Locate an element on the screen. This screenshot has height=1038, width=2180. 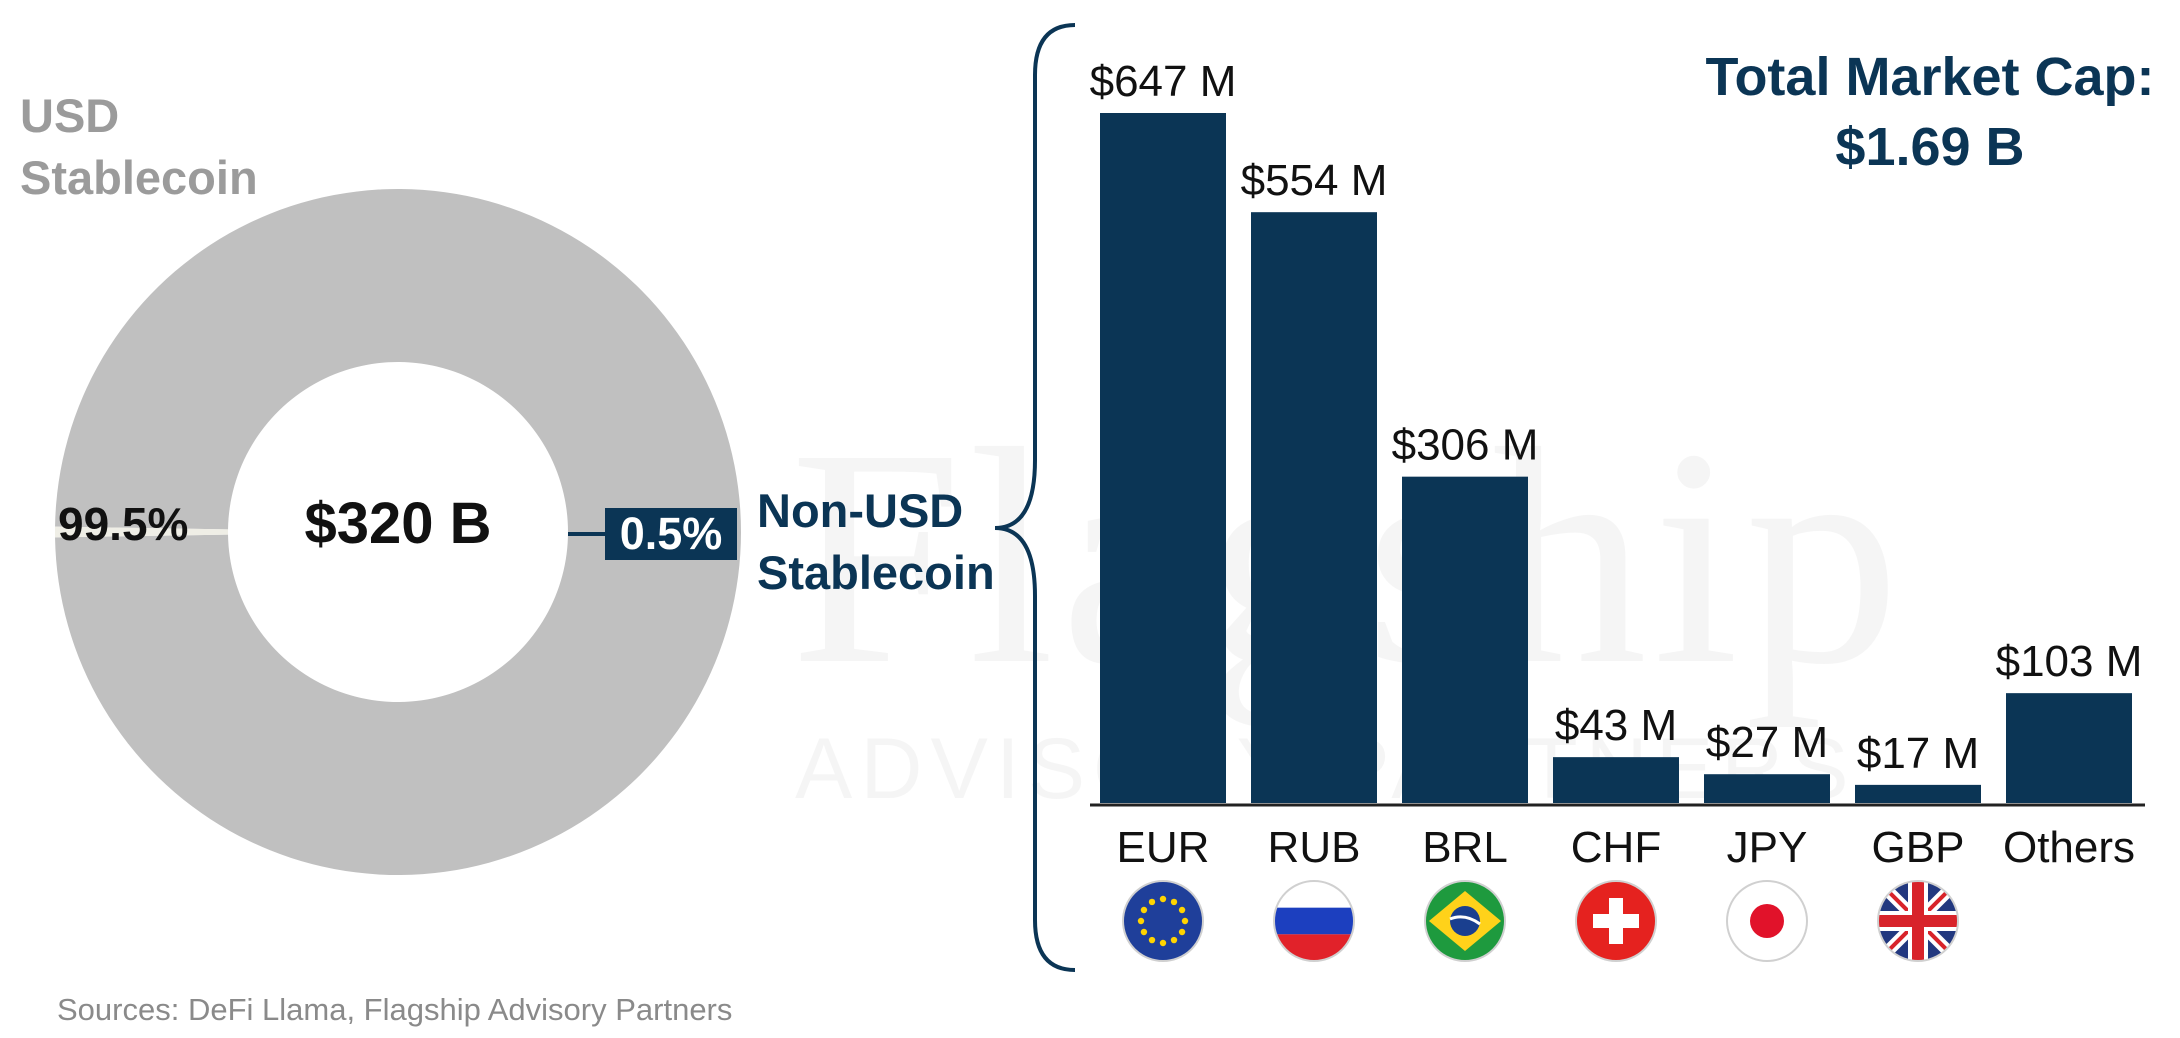
non-usd-percentage-badge: 0.5% is located at coordinates (671, 534).